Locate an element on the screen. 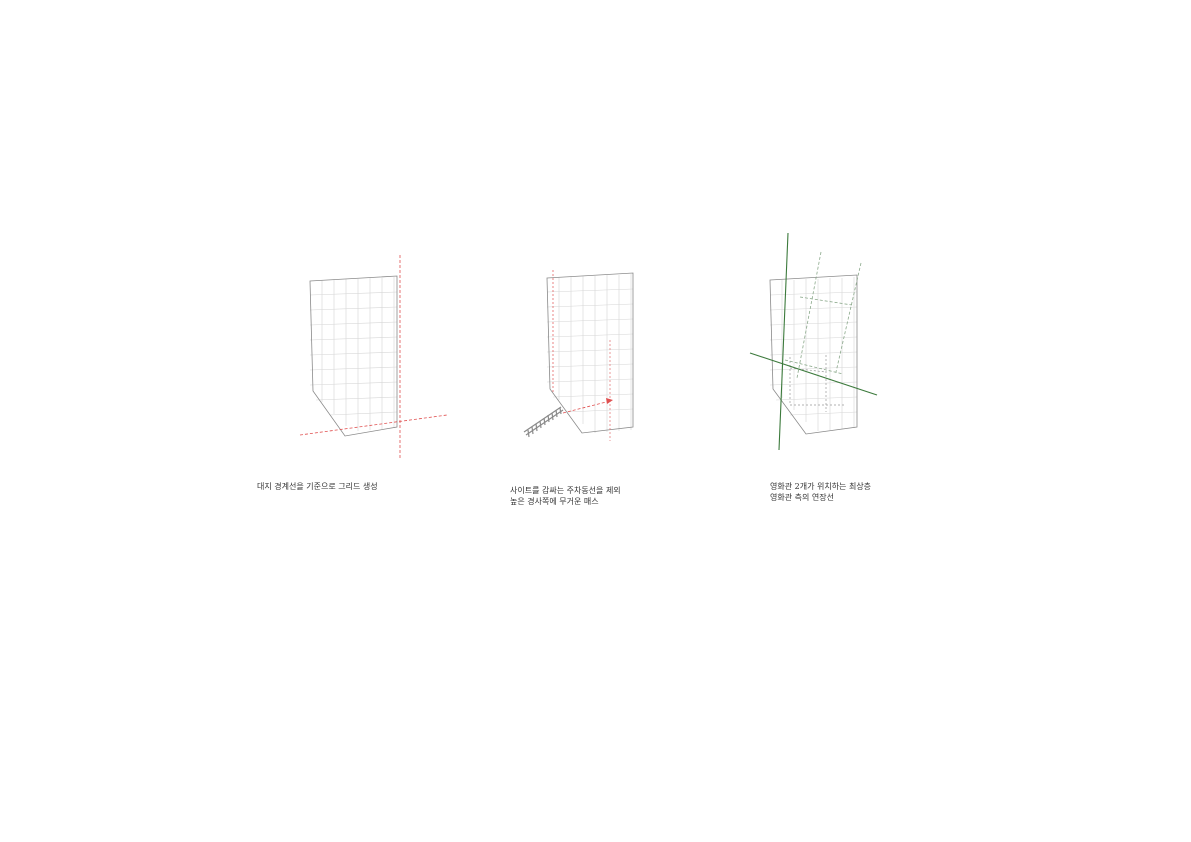 Image resolution: width=1191 pixels, height=842 pixels. green-axis-diagonal is located at coordinates (813, 374).